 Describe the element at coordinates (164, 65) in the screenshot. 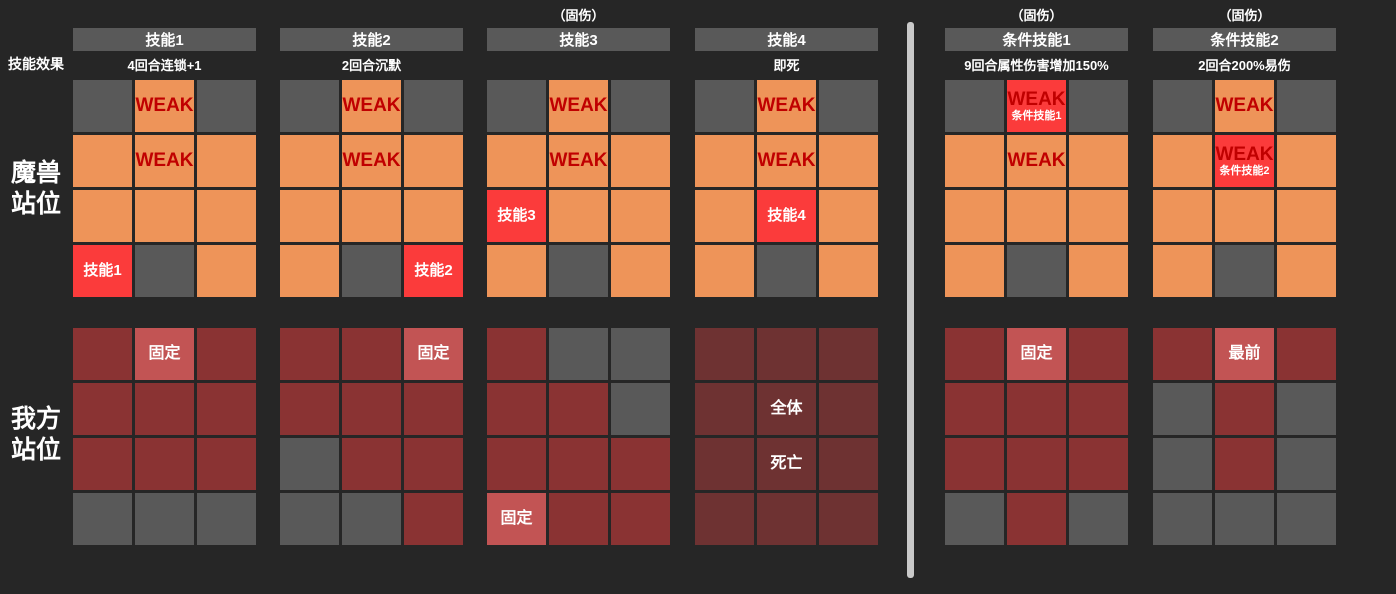

I see `skill-1-effect-text: 4回合连锁+1` at that location.